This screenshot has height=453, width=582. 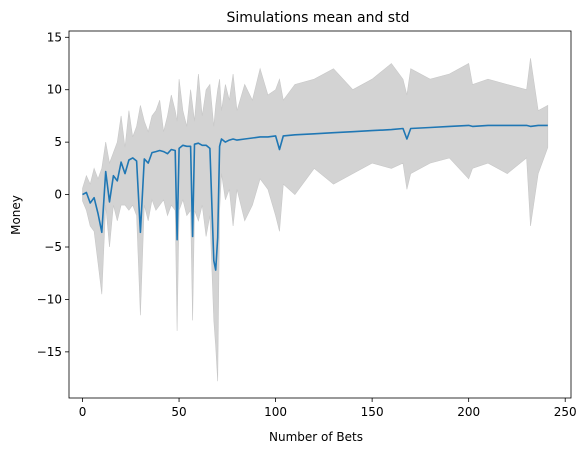 What do you see at coordinates (54, 37) in the screenshot?
I see `y-tick-label: 15` at bounding box center [54, 37].